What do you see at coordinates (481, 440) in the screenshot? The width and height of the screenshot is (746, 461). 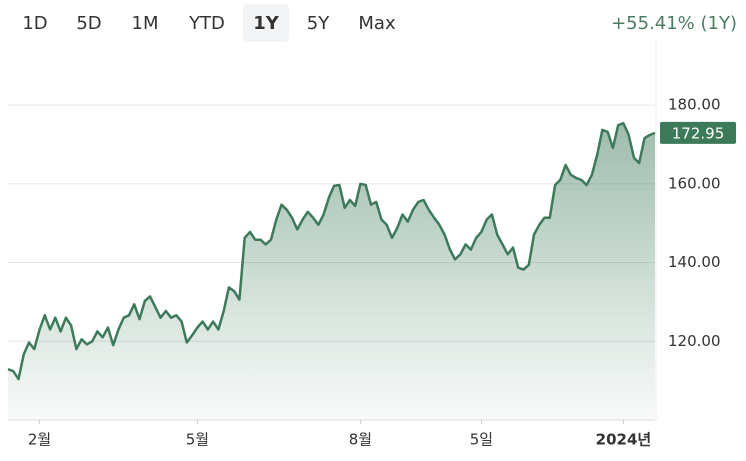 I see `x-tick-label: 5일` at bounding box center [481, 440].